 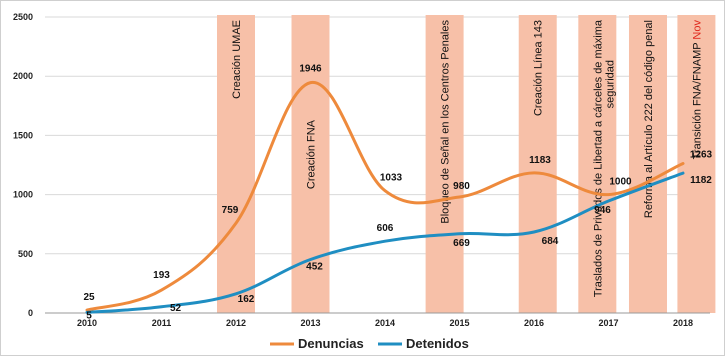 I want to click on event-label-text: Bloqueo de Señal en los Centros Penales, so click(x=446, y=122).